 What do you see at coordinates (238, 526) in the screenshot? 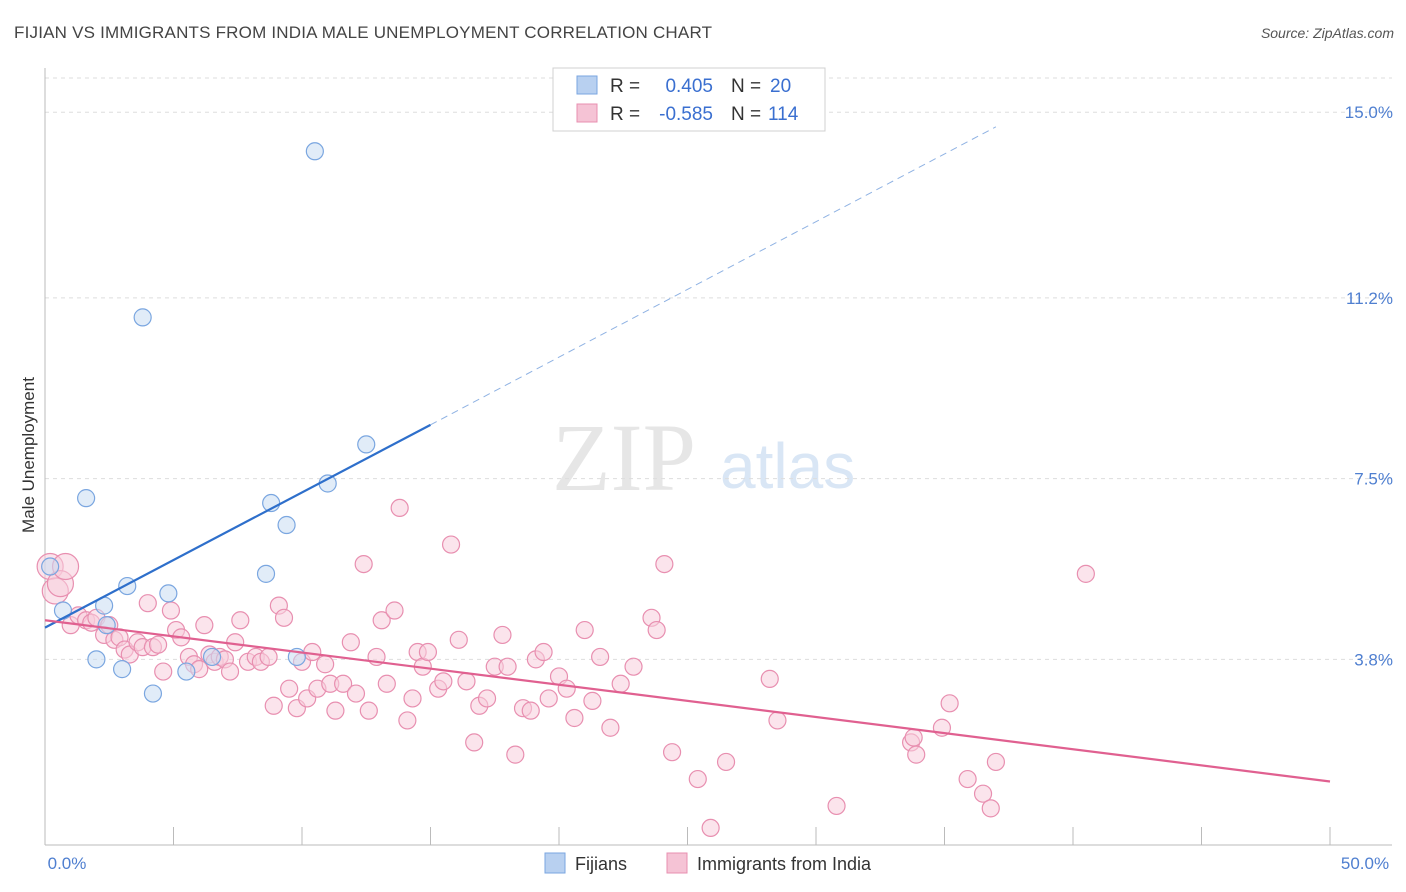
I see `trend-line-fijians` at bounding box center [238, 526].